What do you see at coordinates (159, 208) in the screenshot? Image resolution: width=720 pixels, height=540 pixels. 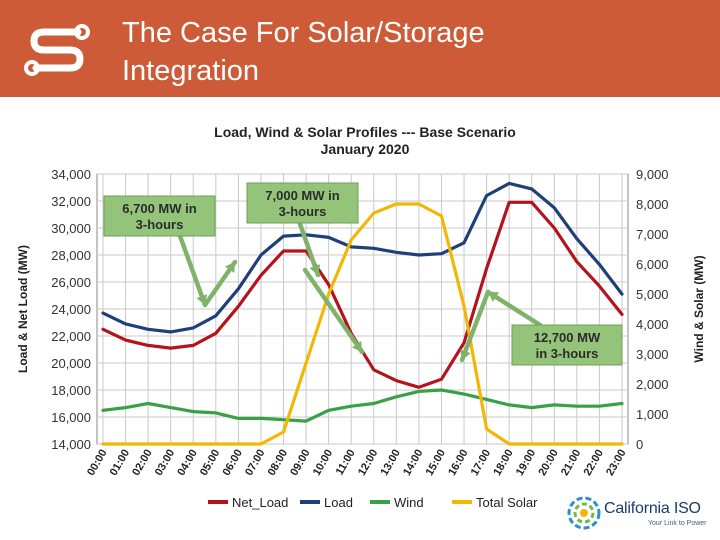 I see `annotation-text-line-1: 6,700 MW in` at bounding box center [159, 208].